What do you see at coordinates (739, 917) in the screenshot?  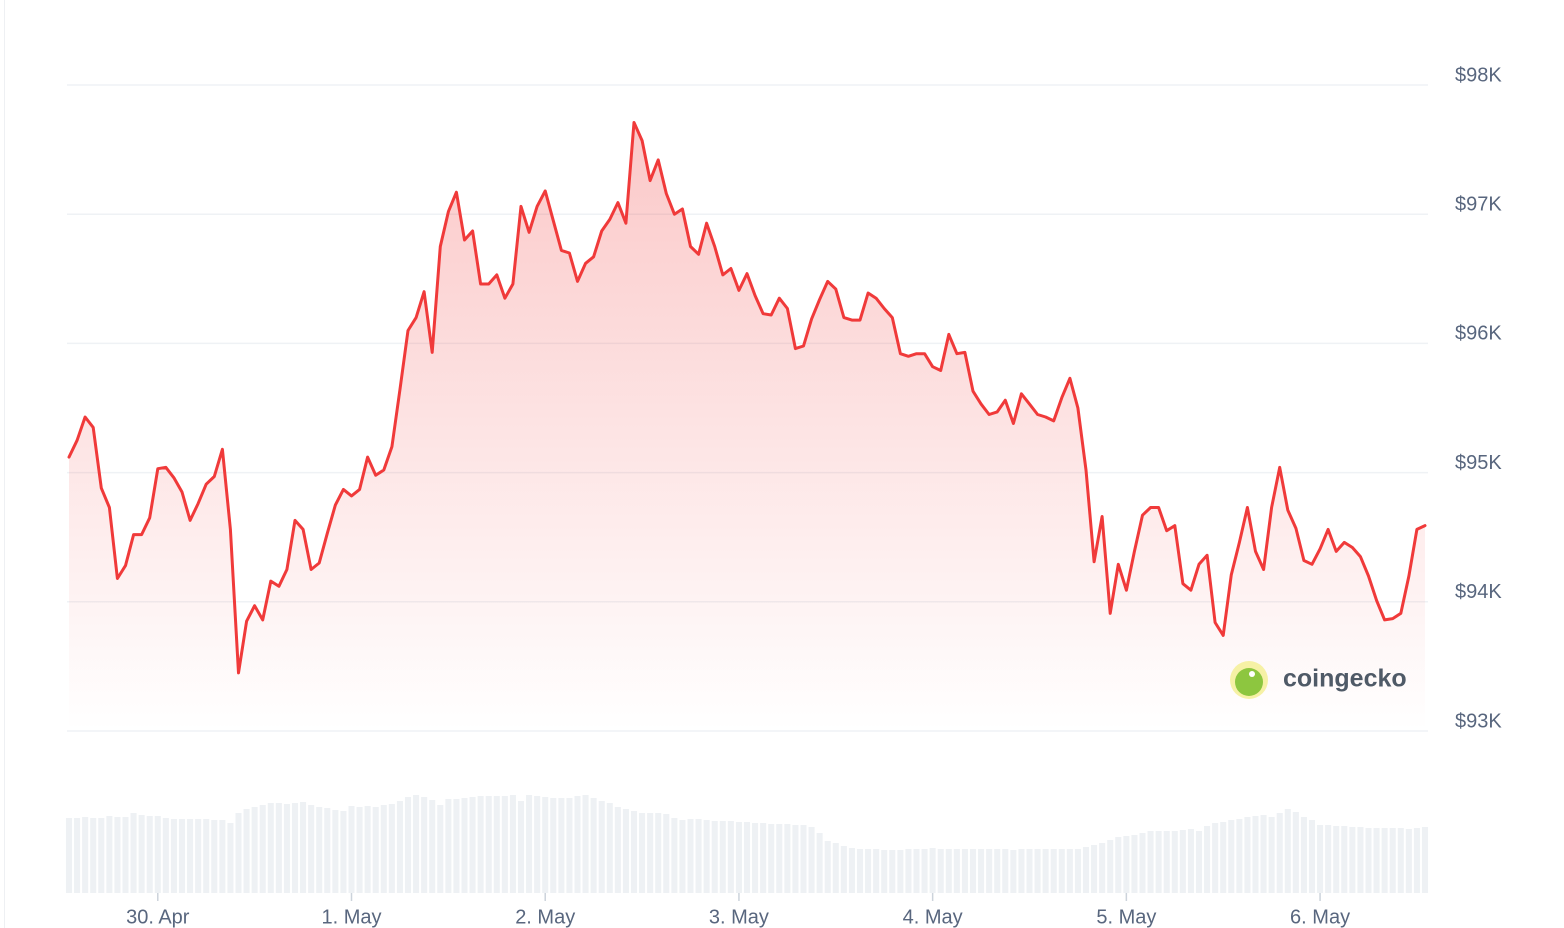 I see `x-tick-label: 3. May` at bounding box center [739, 917].